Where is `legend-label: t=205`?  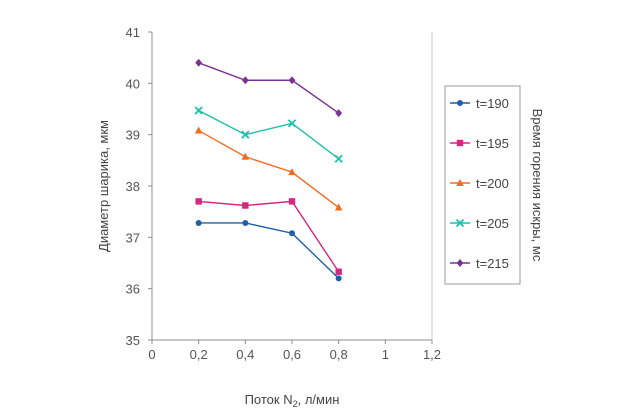
legend-label: t=205 is located at coordinates (492, 223).